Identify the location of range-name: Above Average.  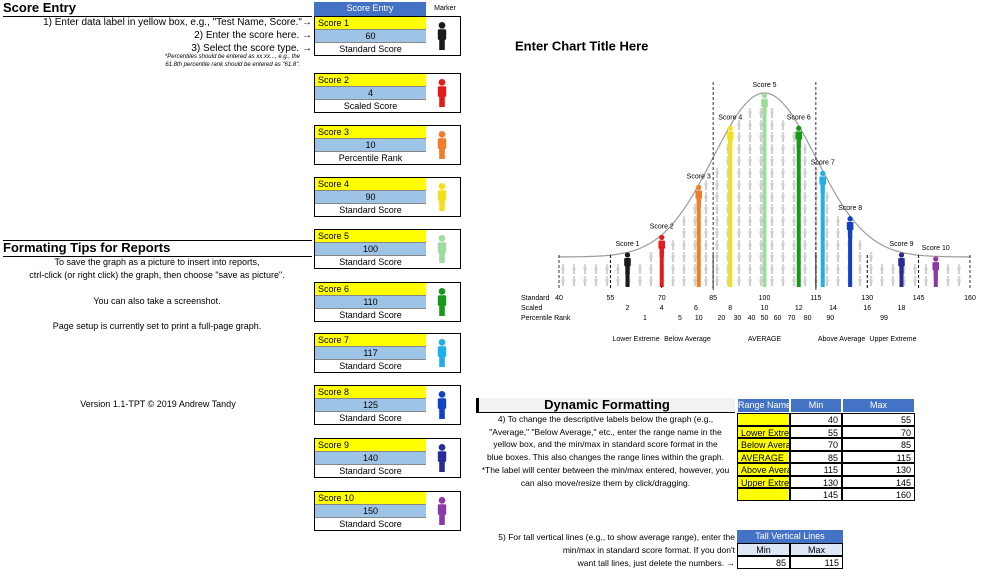
(763, 469).